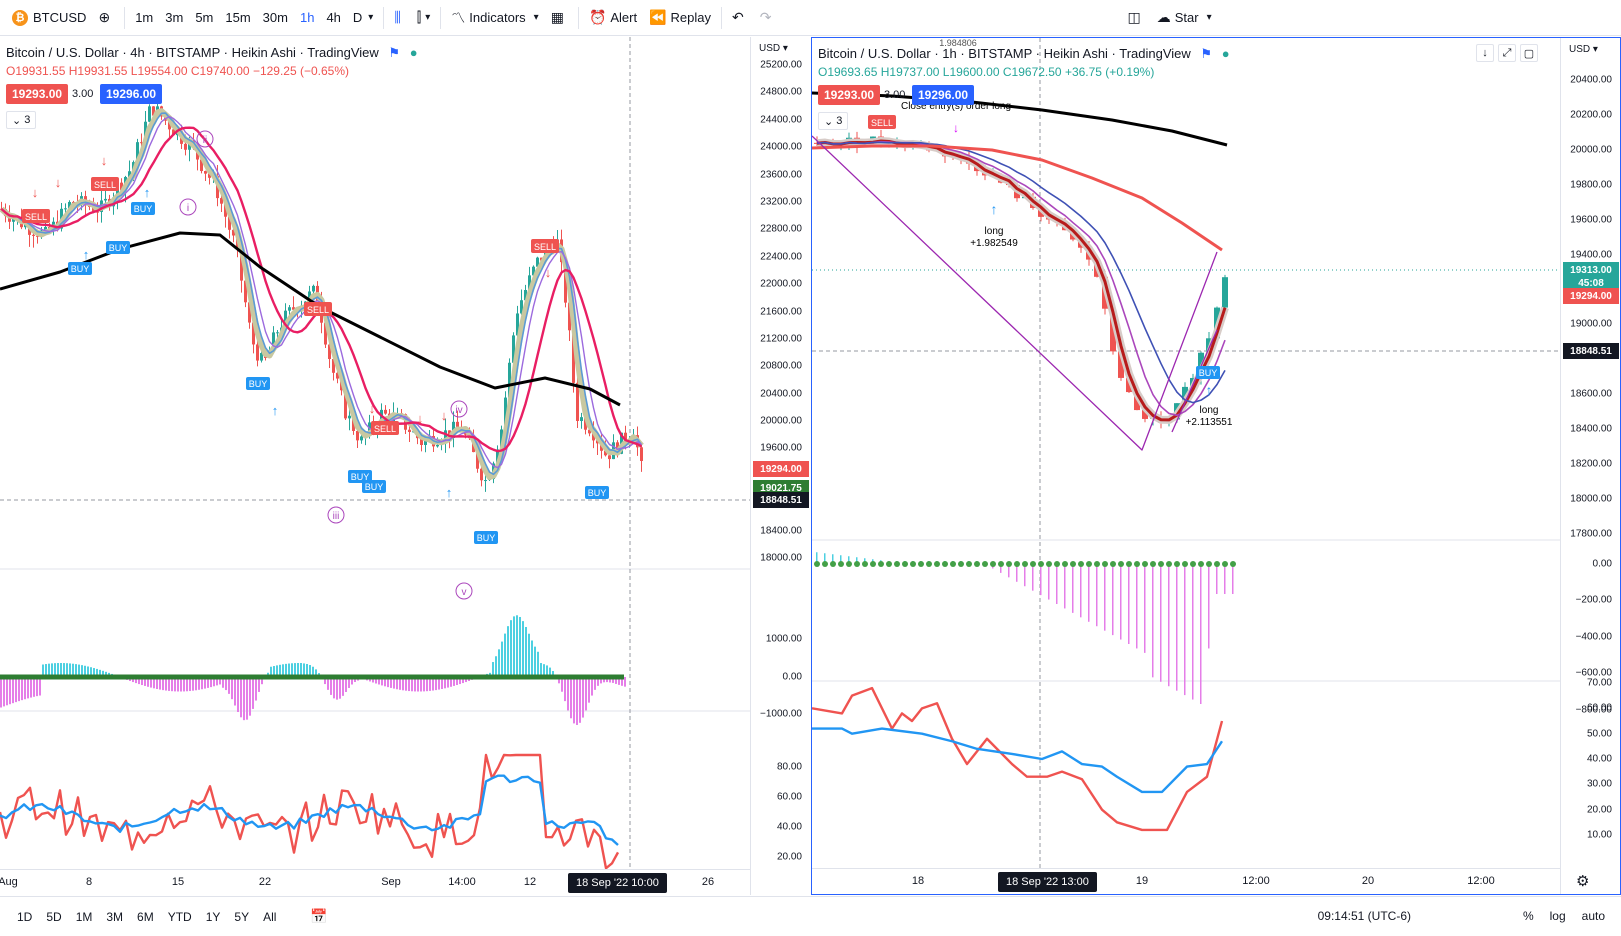  What do you see at coordinates (680, 18) in the screenshot?
I see `replay-button: ⏪ Replay` at bounding box center [680, 18].